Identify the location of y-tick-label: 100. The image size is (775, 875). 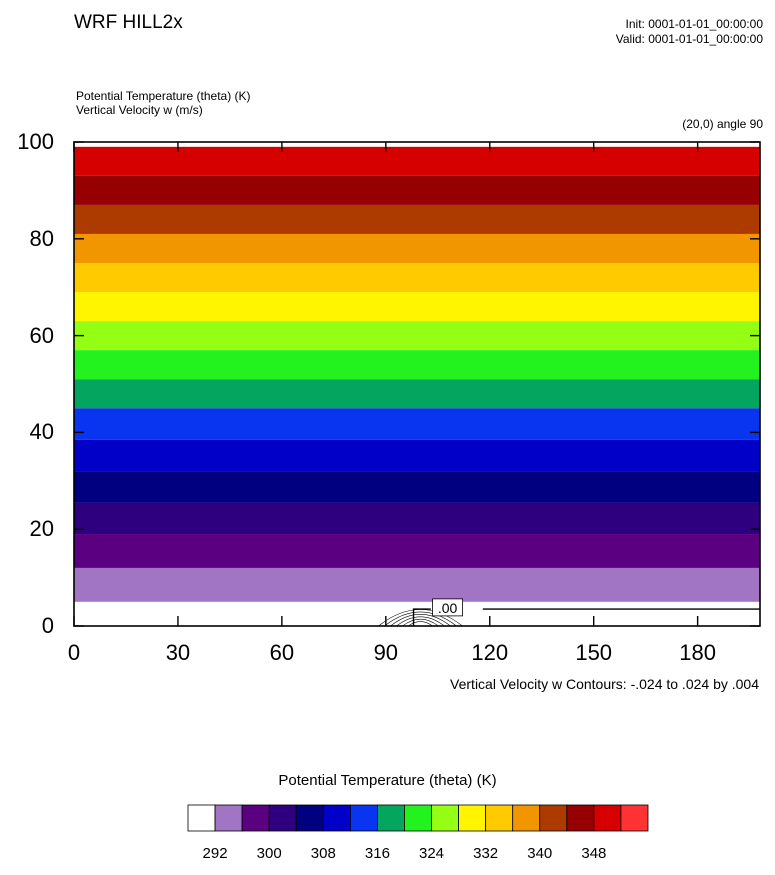
(35, 141).